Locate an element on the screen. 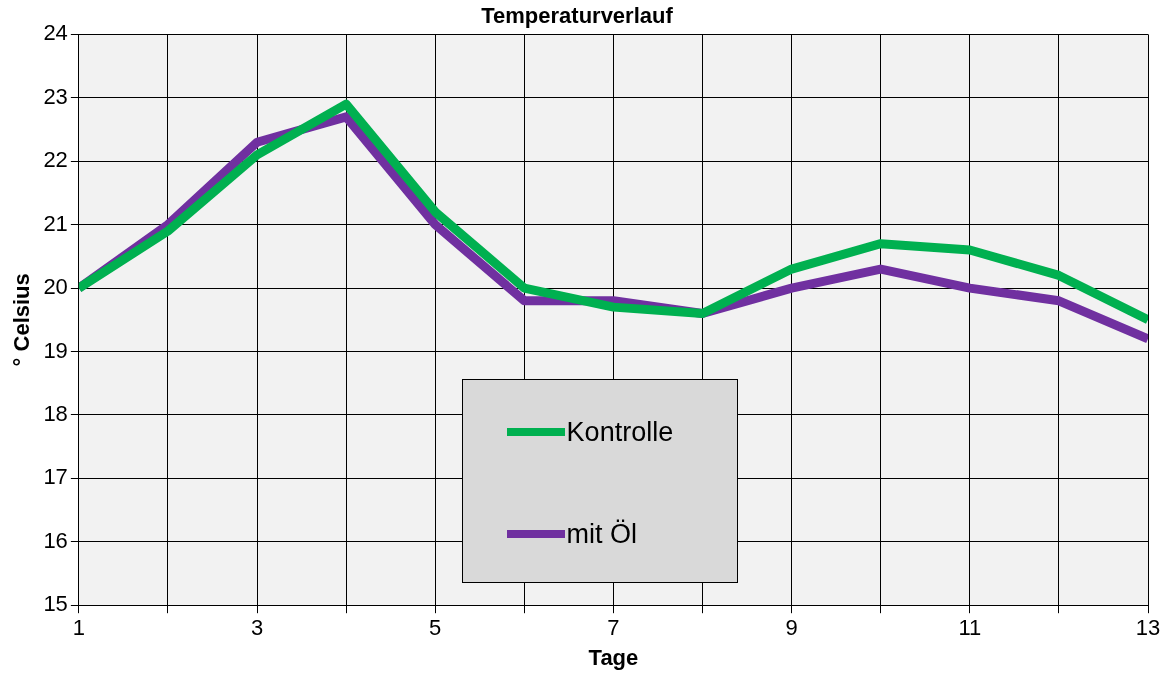  y-tick-label: 24 is located at coordinates (55, 33).